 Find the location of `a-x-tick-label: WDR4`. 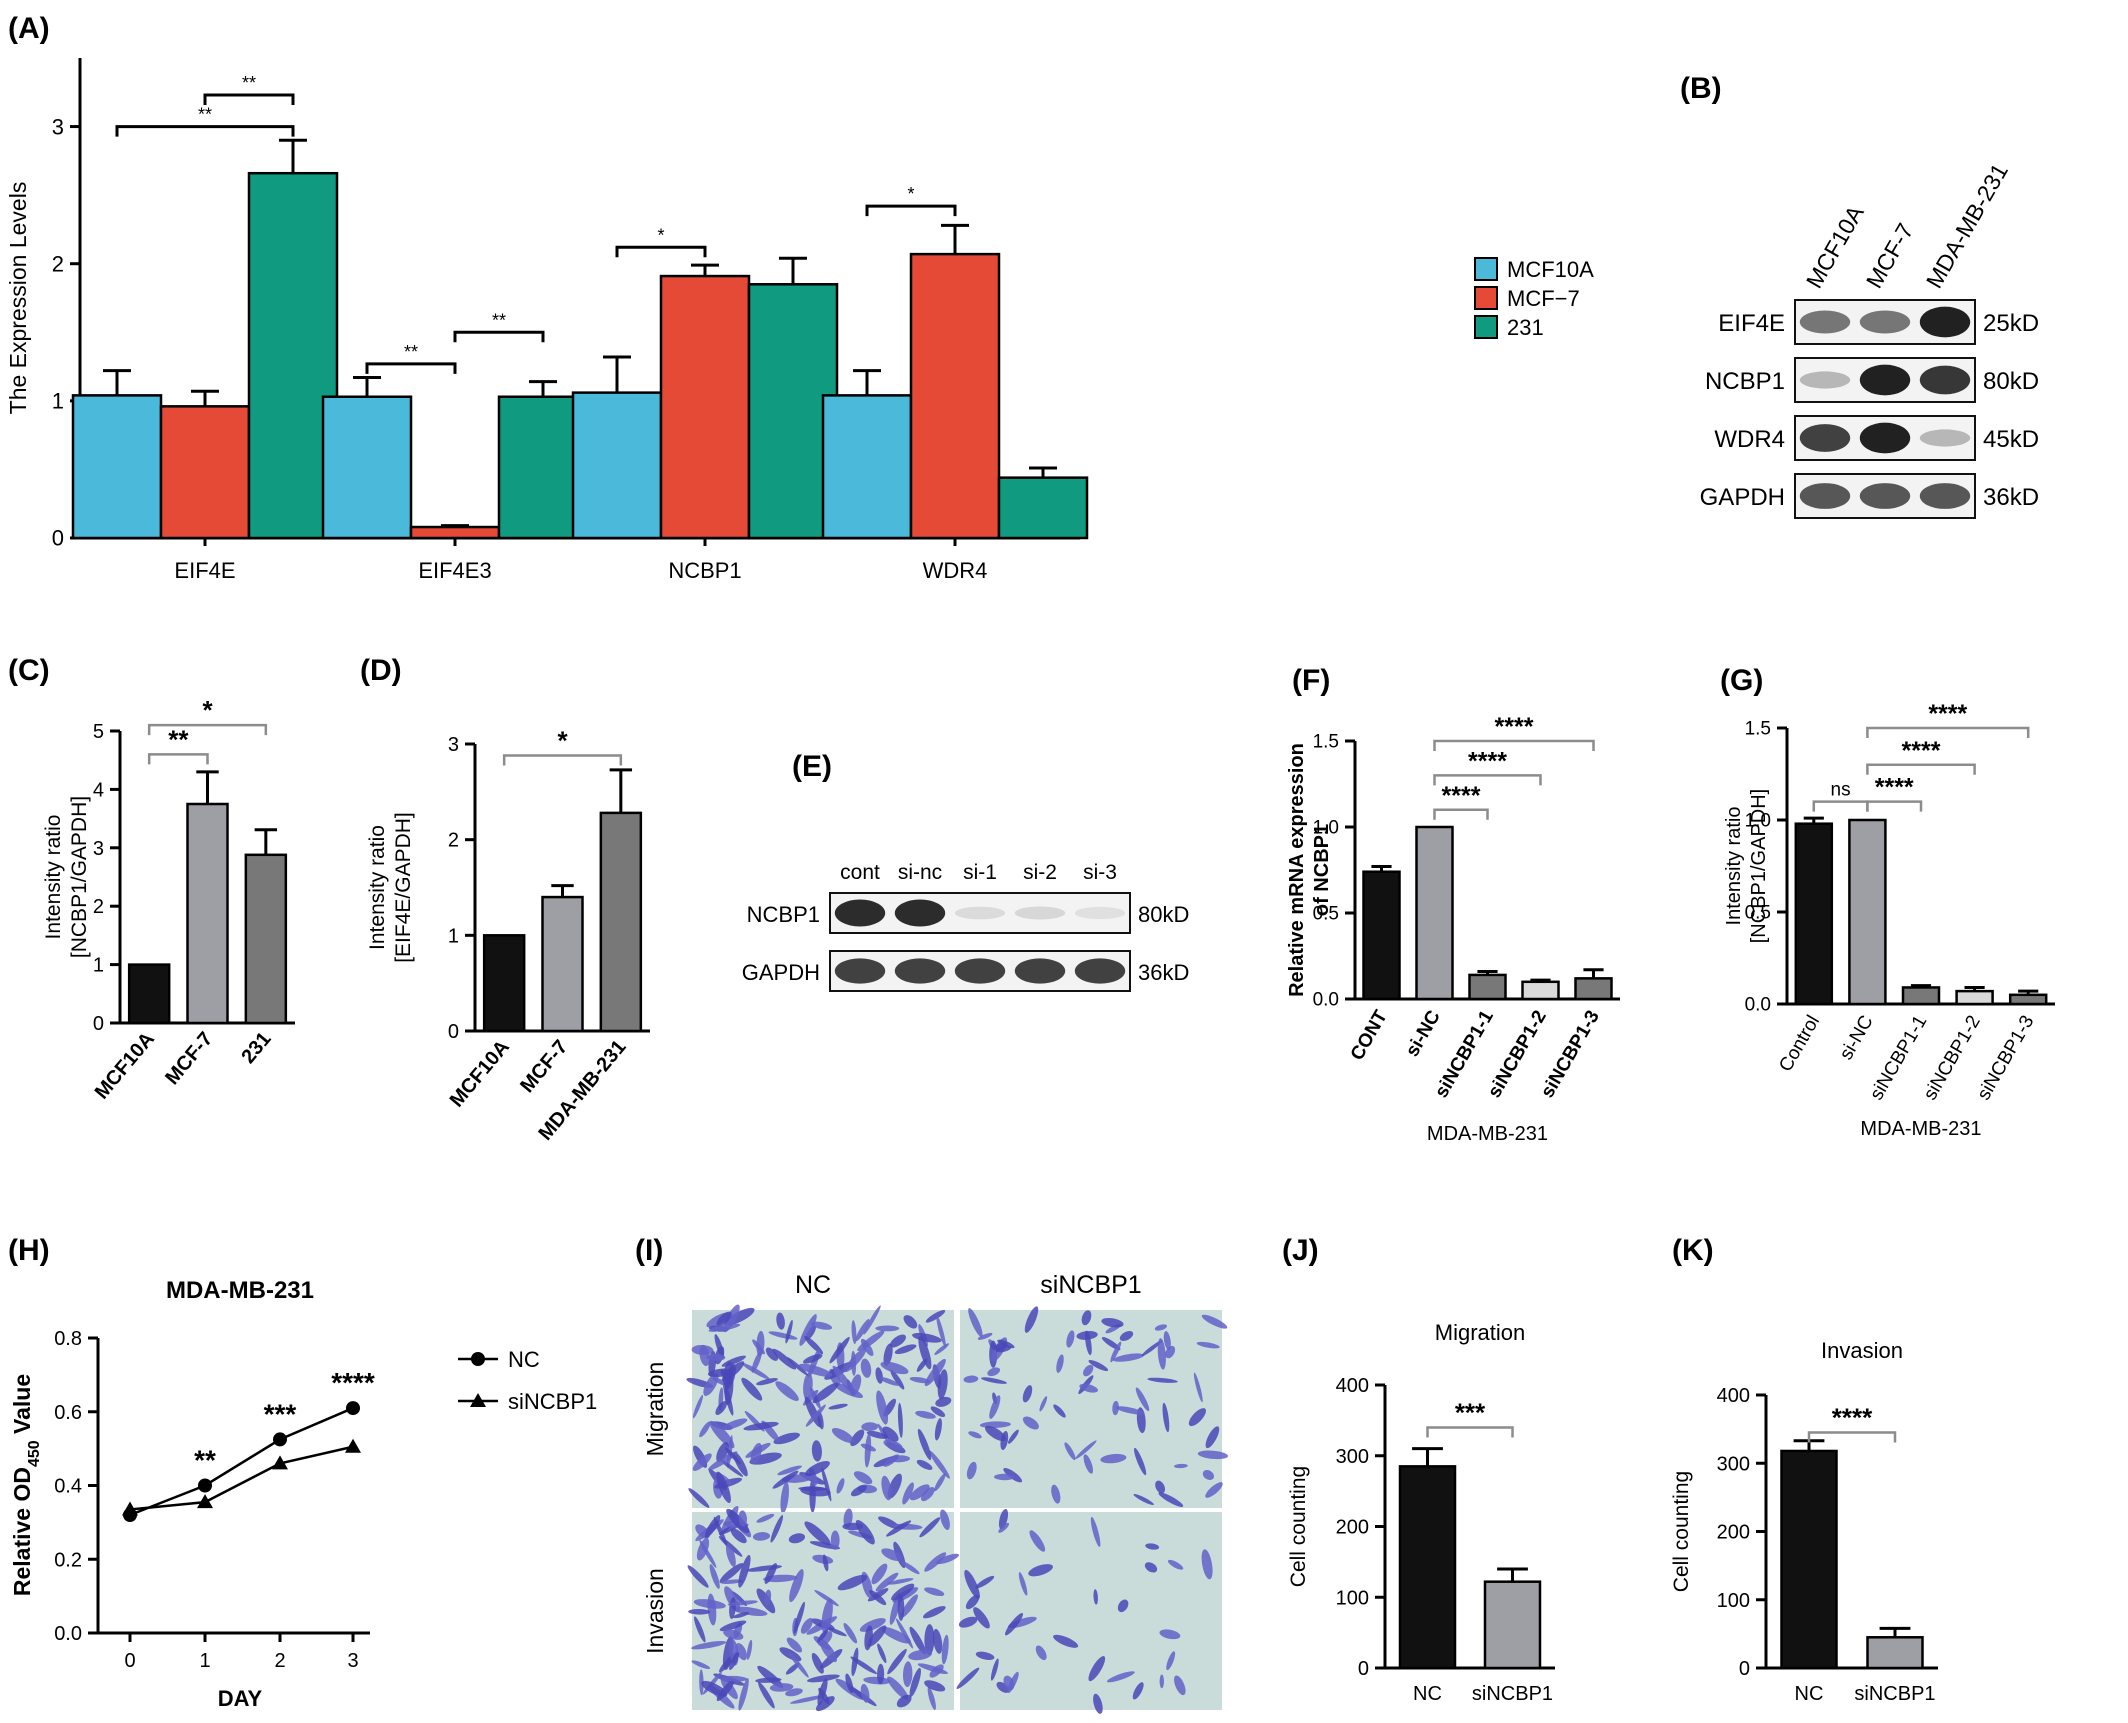

a-x-tick-label: WDR4 is located at coordinates (955, 570).